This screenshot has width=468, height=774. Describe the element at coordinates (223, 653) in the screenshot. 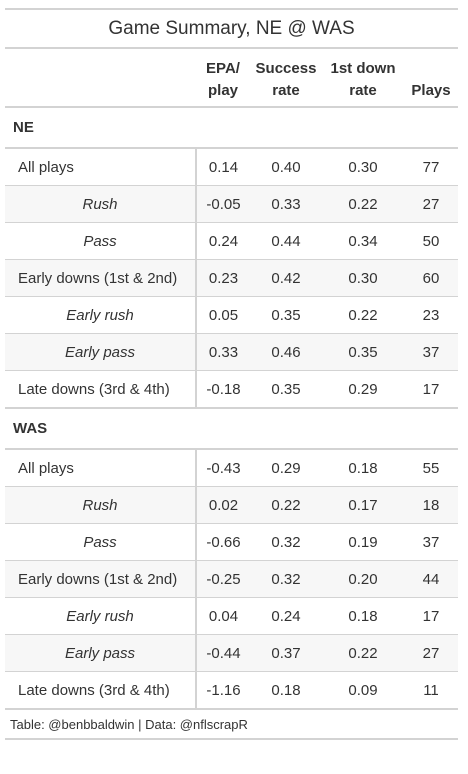

I see `epa-cell: -0.44` at that location.